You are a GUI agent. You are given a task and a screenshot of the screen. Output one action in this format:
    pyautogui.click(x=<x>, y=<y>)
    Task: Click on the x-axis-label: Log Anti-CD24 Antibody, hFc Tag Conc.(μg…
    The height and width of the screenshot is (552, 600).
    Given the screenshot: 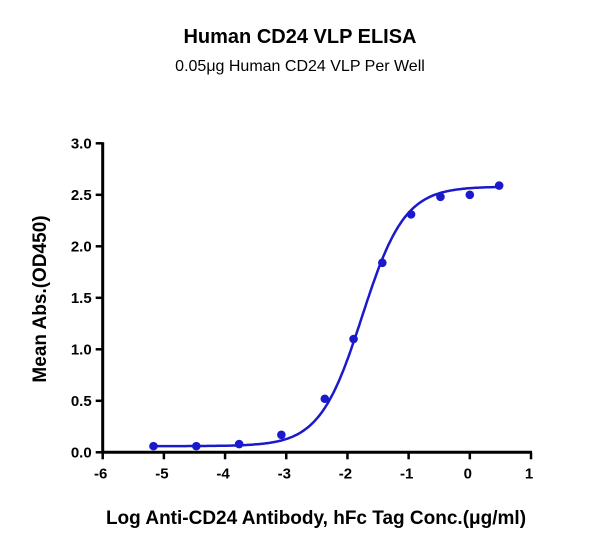 What is the action you would take?
    pyautogui.click(x=316, y=518)
    